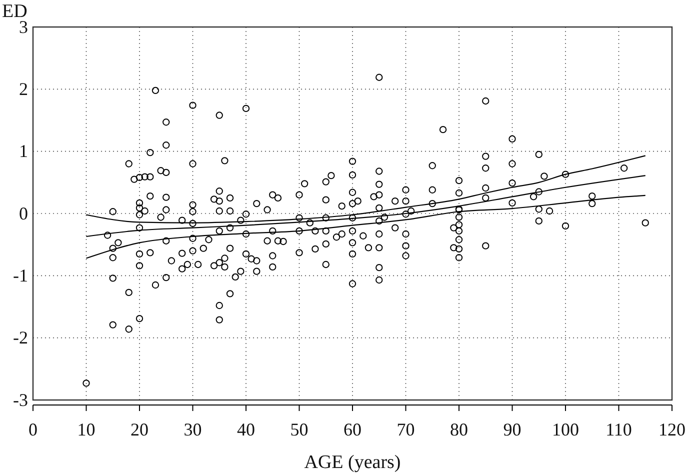 Image resolution: width=692 pixels, height=474 pixels. I want to click on y-tick-label: 2, so click(23, 88).